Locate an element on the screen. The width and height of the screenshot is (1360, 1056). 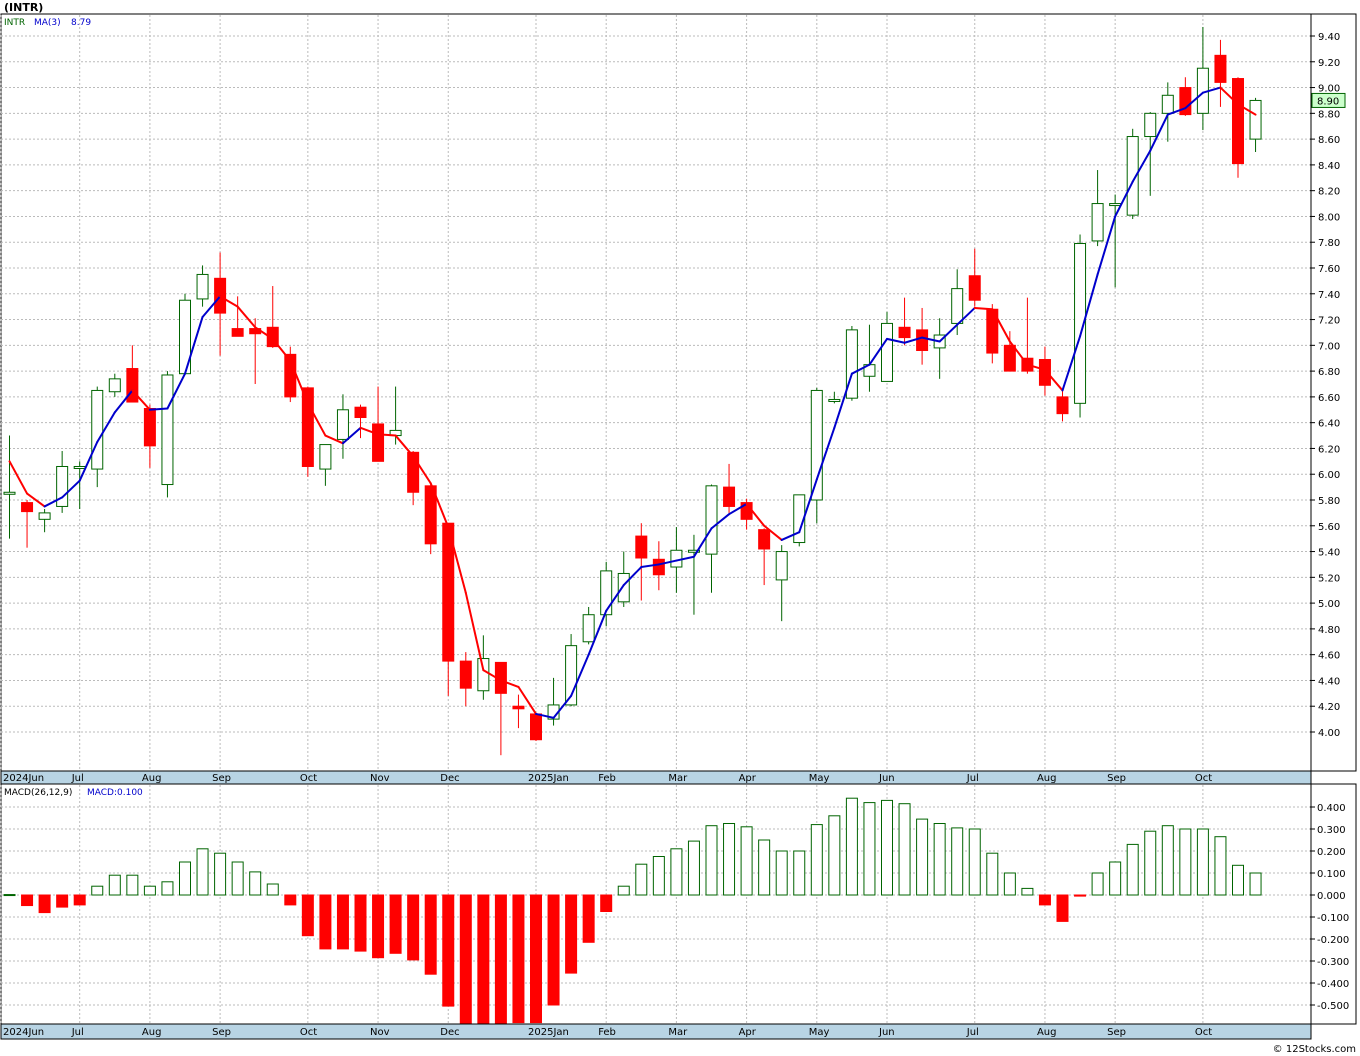
price-tick-label: 8.60 is located at coordinates (1329, 140).